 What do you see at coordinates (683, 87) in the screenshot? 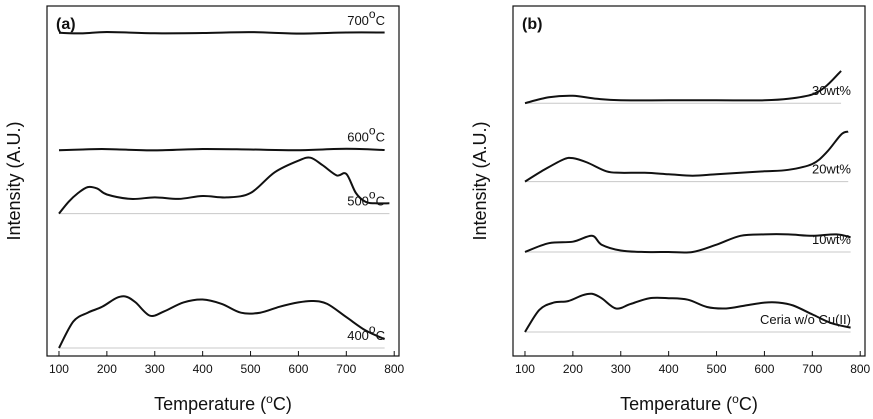
I see `panel-b-series-0-line` at bounding box center [683, 87].